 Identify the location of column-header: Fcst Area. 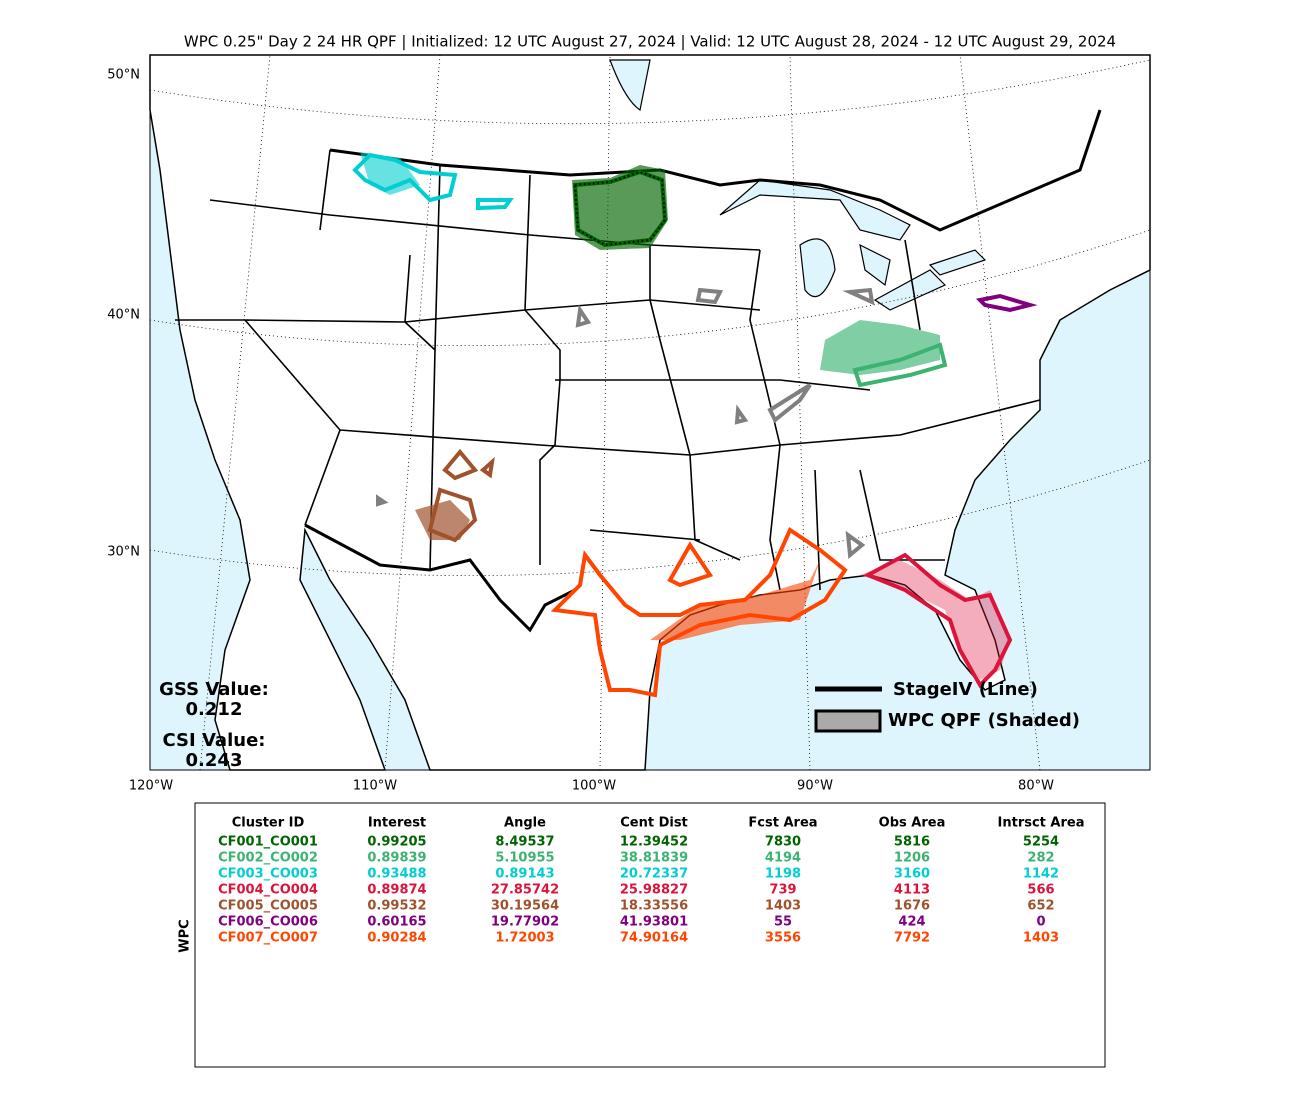
(782, 823).